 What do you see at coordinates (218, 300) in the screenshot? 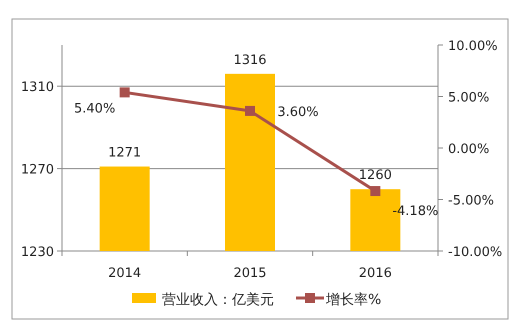
I see `legend-label: 营业收入：亿美元` at bounding box center [218, 300].